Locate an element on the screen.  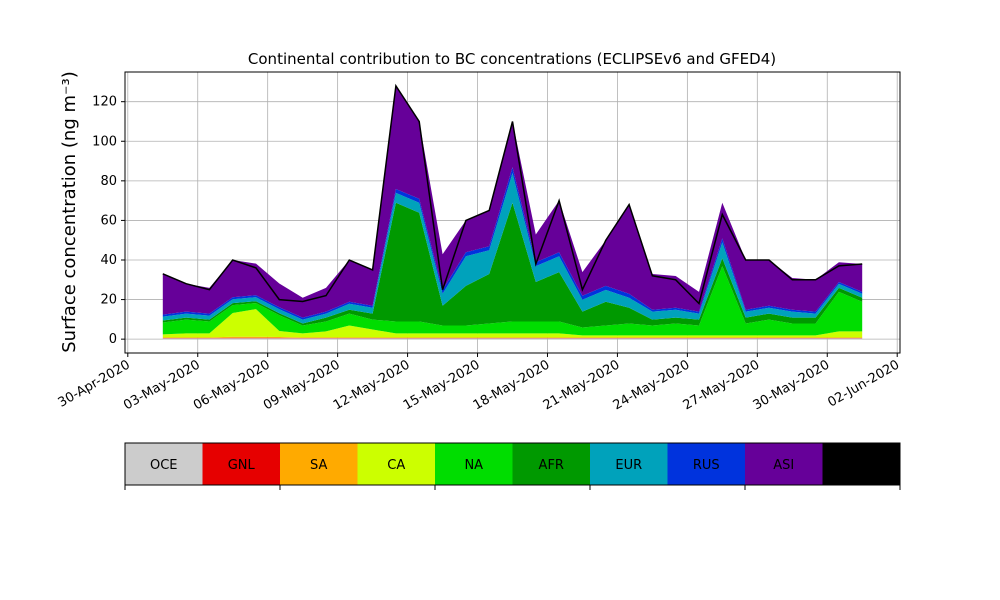
legend-label-eur: EUR is located at coordinates (628, 465).